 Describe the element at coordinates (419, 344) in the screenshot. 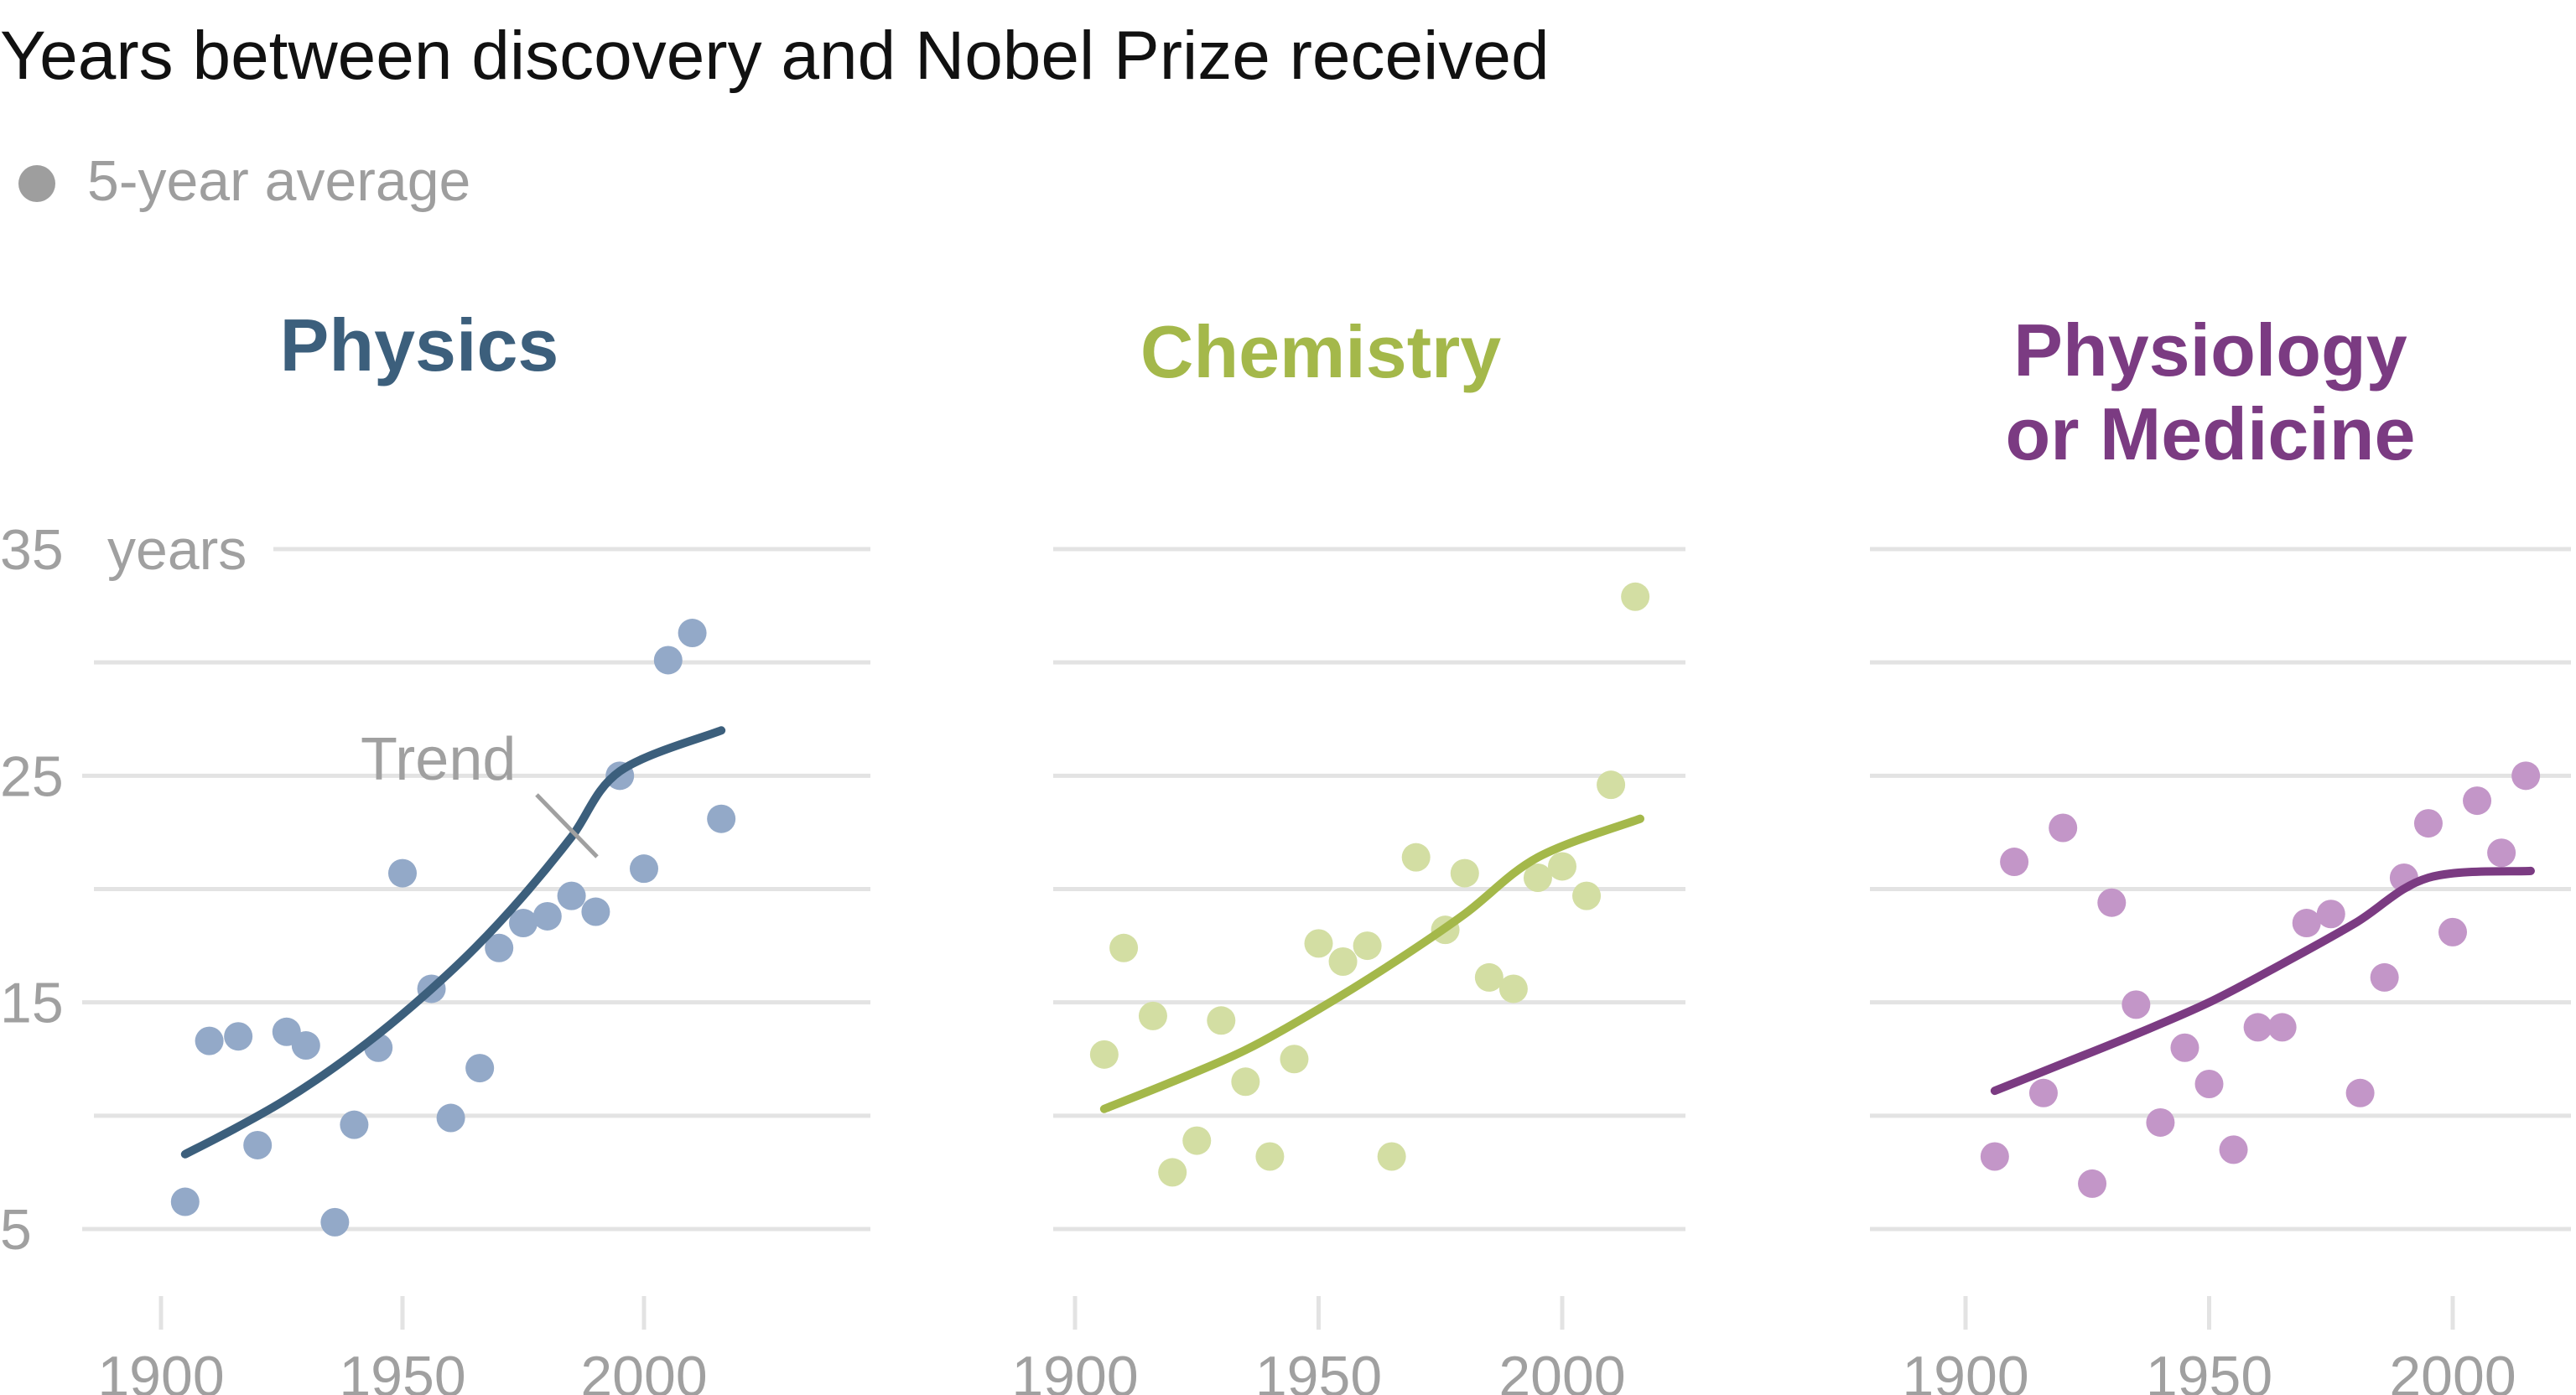

I see `panel-title: Physics` at that location.